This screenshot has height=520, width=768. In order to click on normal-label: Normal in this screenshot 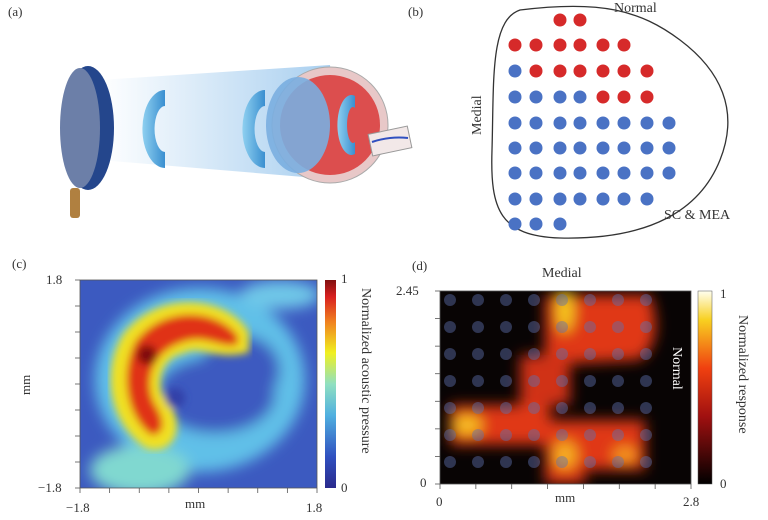, I will do `click(635, 8)`.